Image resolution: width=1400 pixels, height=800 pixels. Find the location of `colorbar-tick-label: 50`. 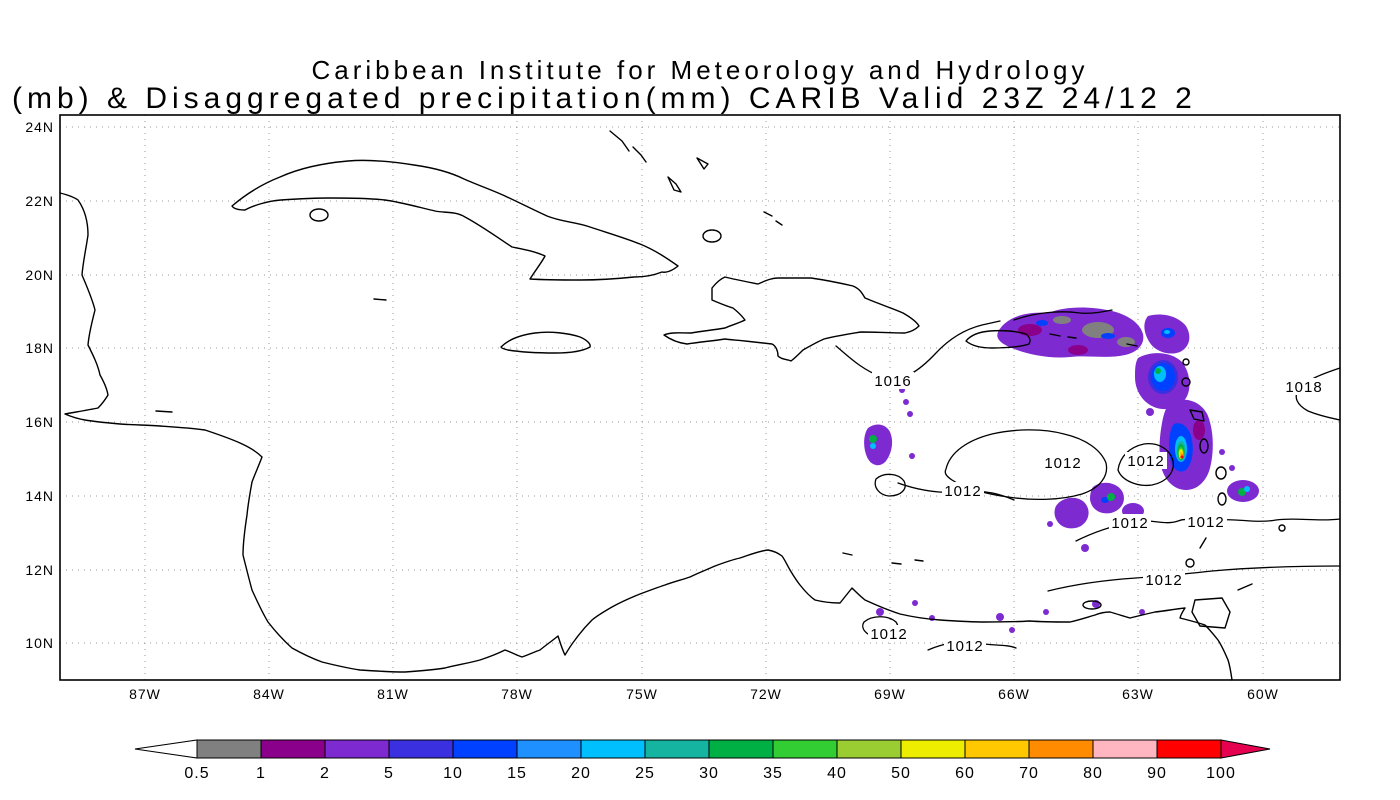

colorbar-tick-label: 50 is located at coordinates (901, 773).